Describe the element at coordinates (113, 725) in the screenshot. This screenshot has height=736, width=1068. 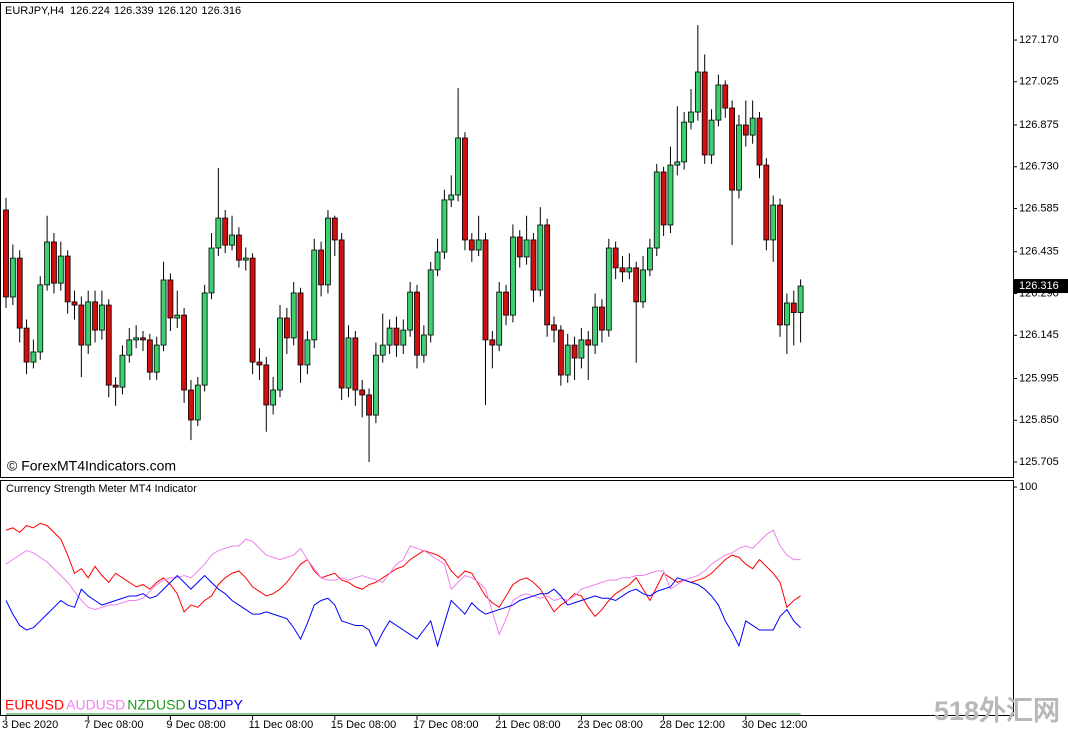
I see `x-tick-label: 7 Dec 08:00` at that location.